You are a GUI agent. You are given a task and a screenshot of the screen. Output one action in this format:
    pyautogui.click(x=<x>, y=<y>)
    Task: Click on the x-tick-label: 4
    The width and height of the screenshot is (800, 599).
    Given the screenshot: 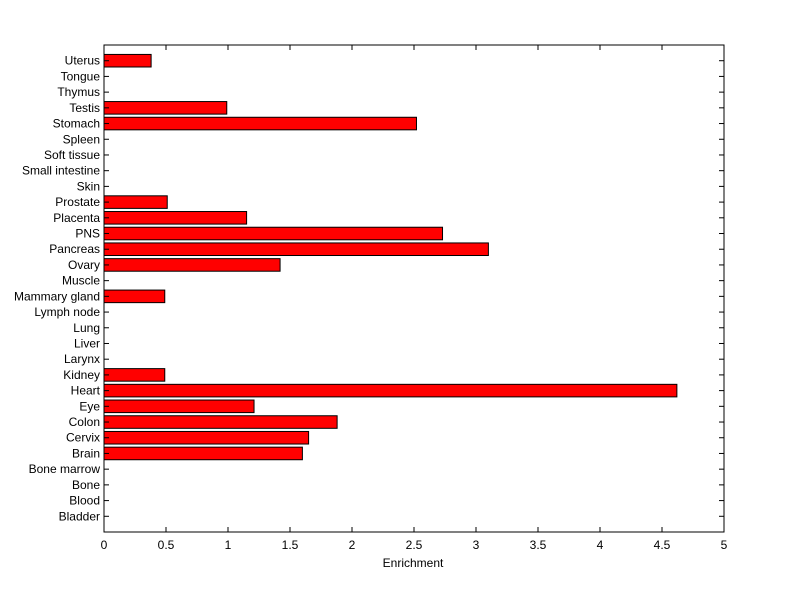 What is the action you would take?
    pyautogui.click(x=600, y=545)
    